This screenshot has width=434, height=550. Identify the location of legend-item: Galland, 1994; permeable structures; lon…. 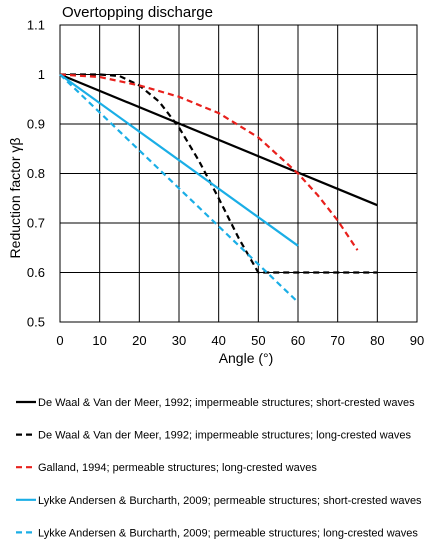
(166, 468).